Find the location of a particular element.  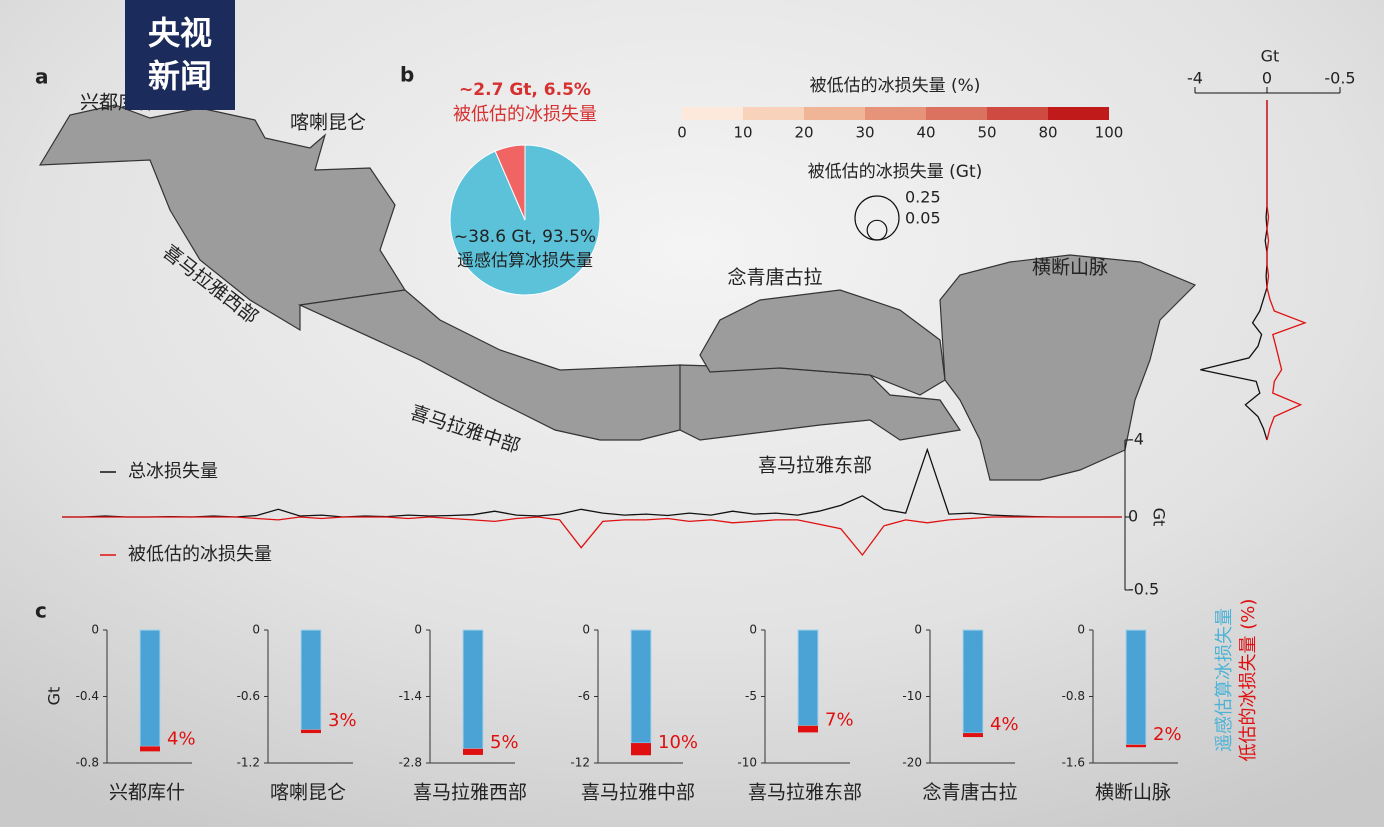

tick-label: -1.6 is located at coordinates (1073, 763).